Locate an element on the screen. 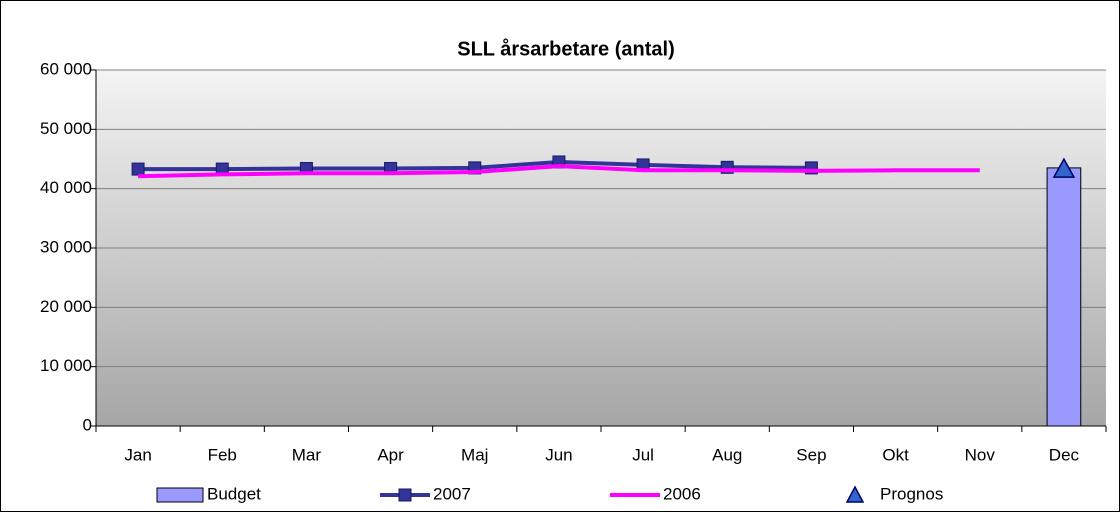 This screenshot has width=1120, height=512. x-tick-label: Sep is located at coordinates (811, 454).